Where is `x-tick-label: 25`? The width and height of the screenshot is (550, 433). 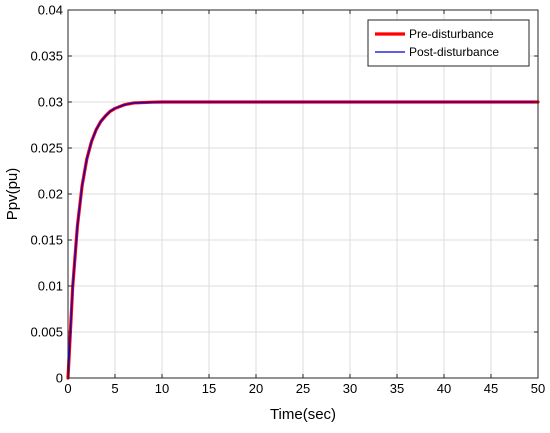 x-tick-label: 25 is located at coordinates (303, 388).